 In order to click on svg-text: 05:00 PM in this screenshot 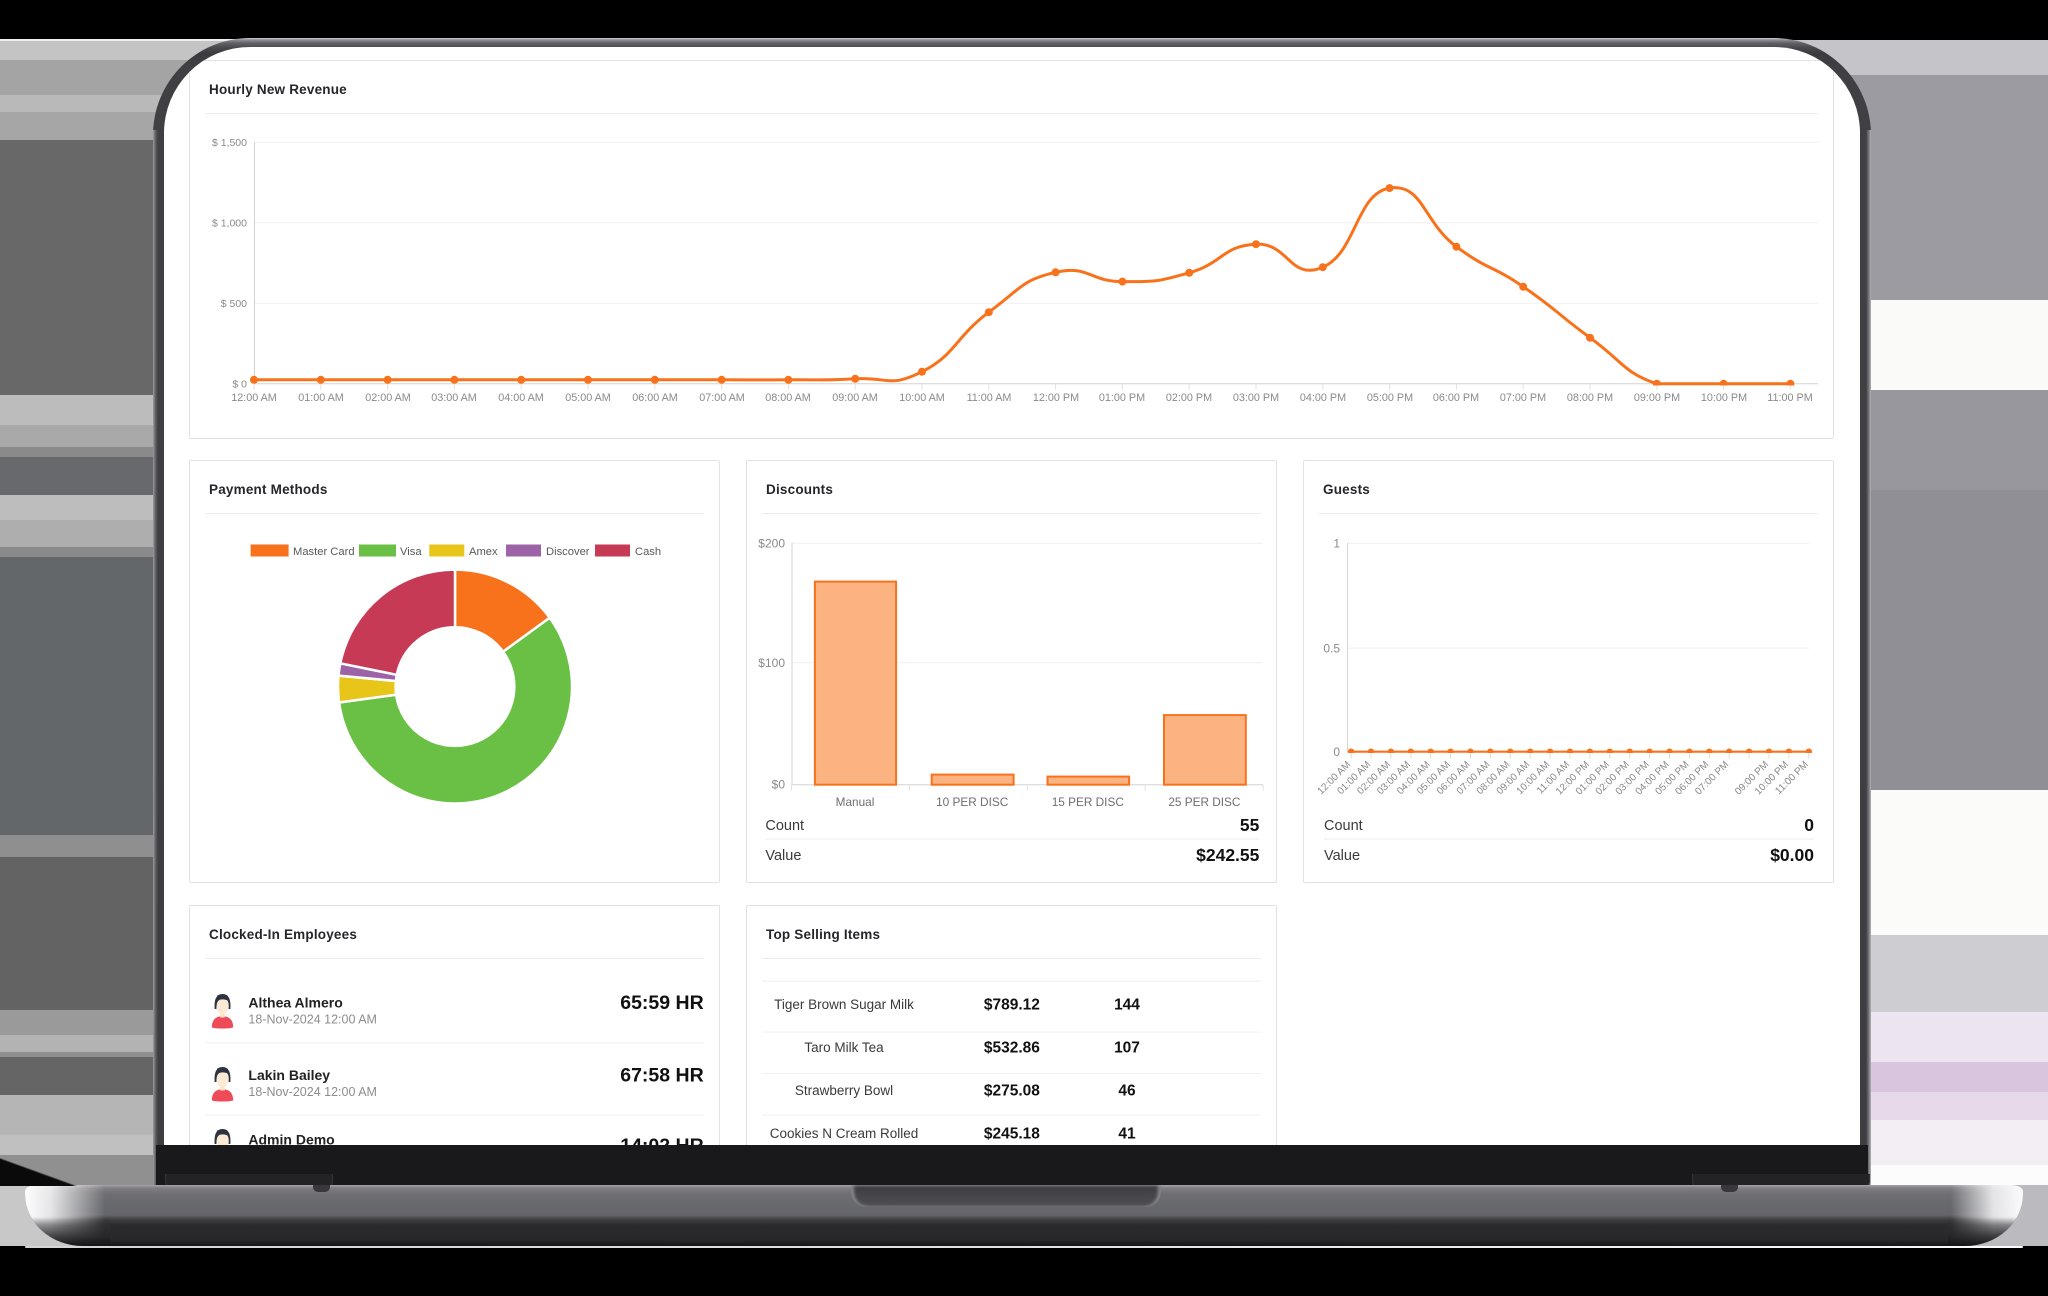, I will do `click(1390, 398)`.